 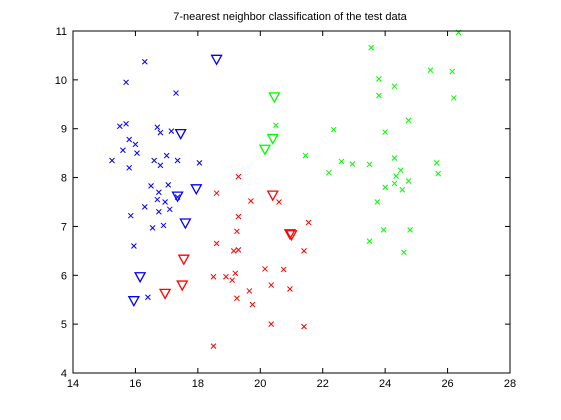 I want to click on x-tick-label: 24, so click(x=385, y=384).